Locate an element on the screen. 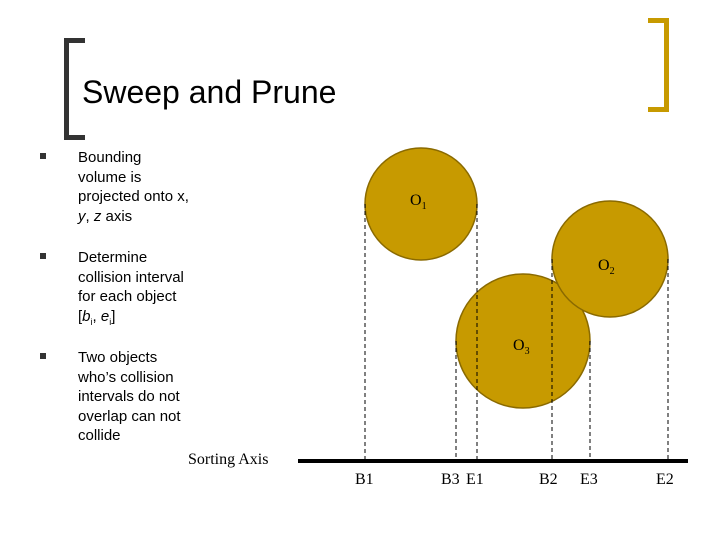  title-bracket-left is located at coordinates (74, 89).